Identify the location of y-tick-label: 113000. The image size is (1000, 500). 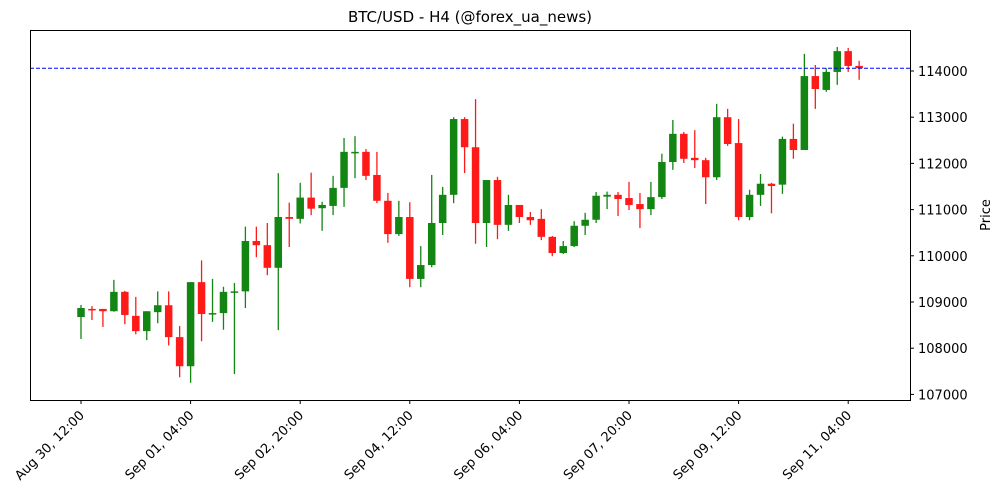
(943, 118).